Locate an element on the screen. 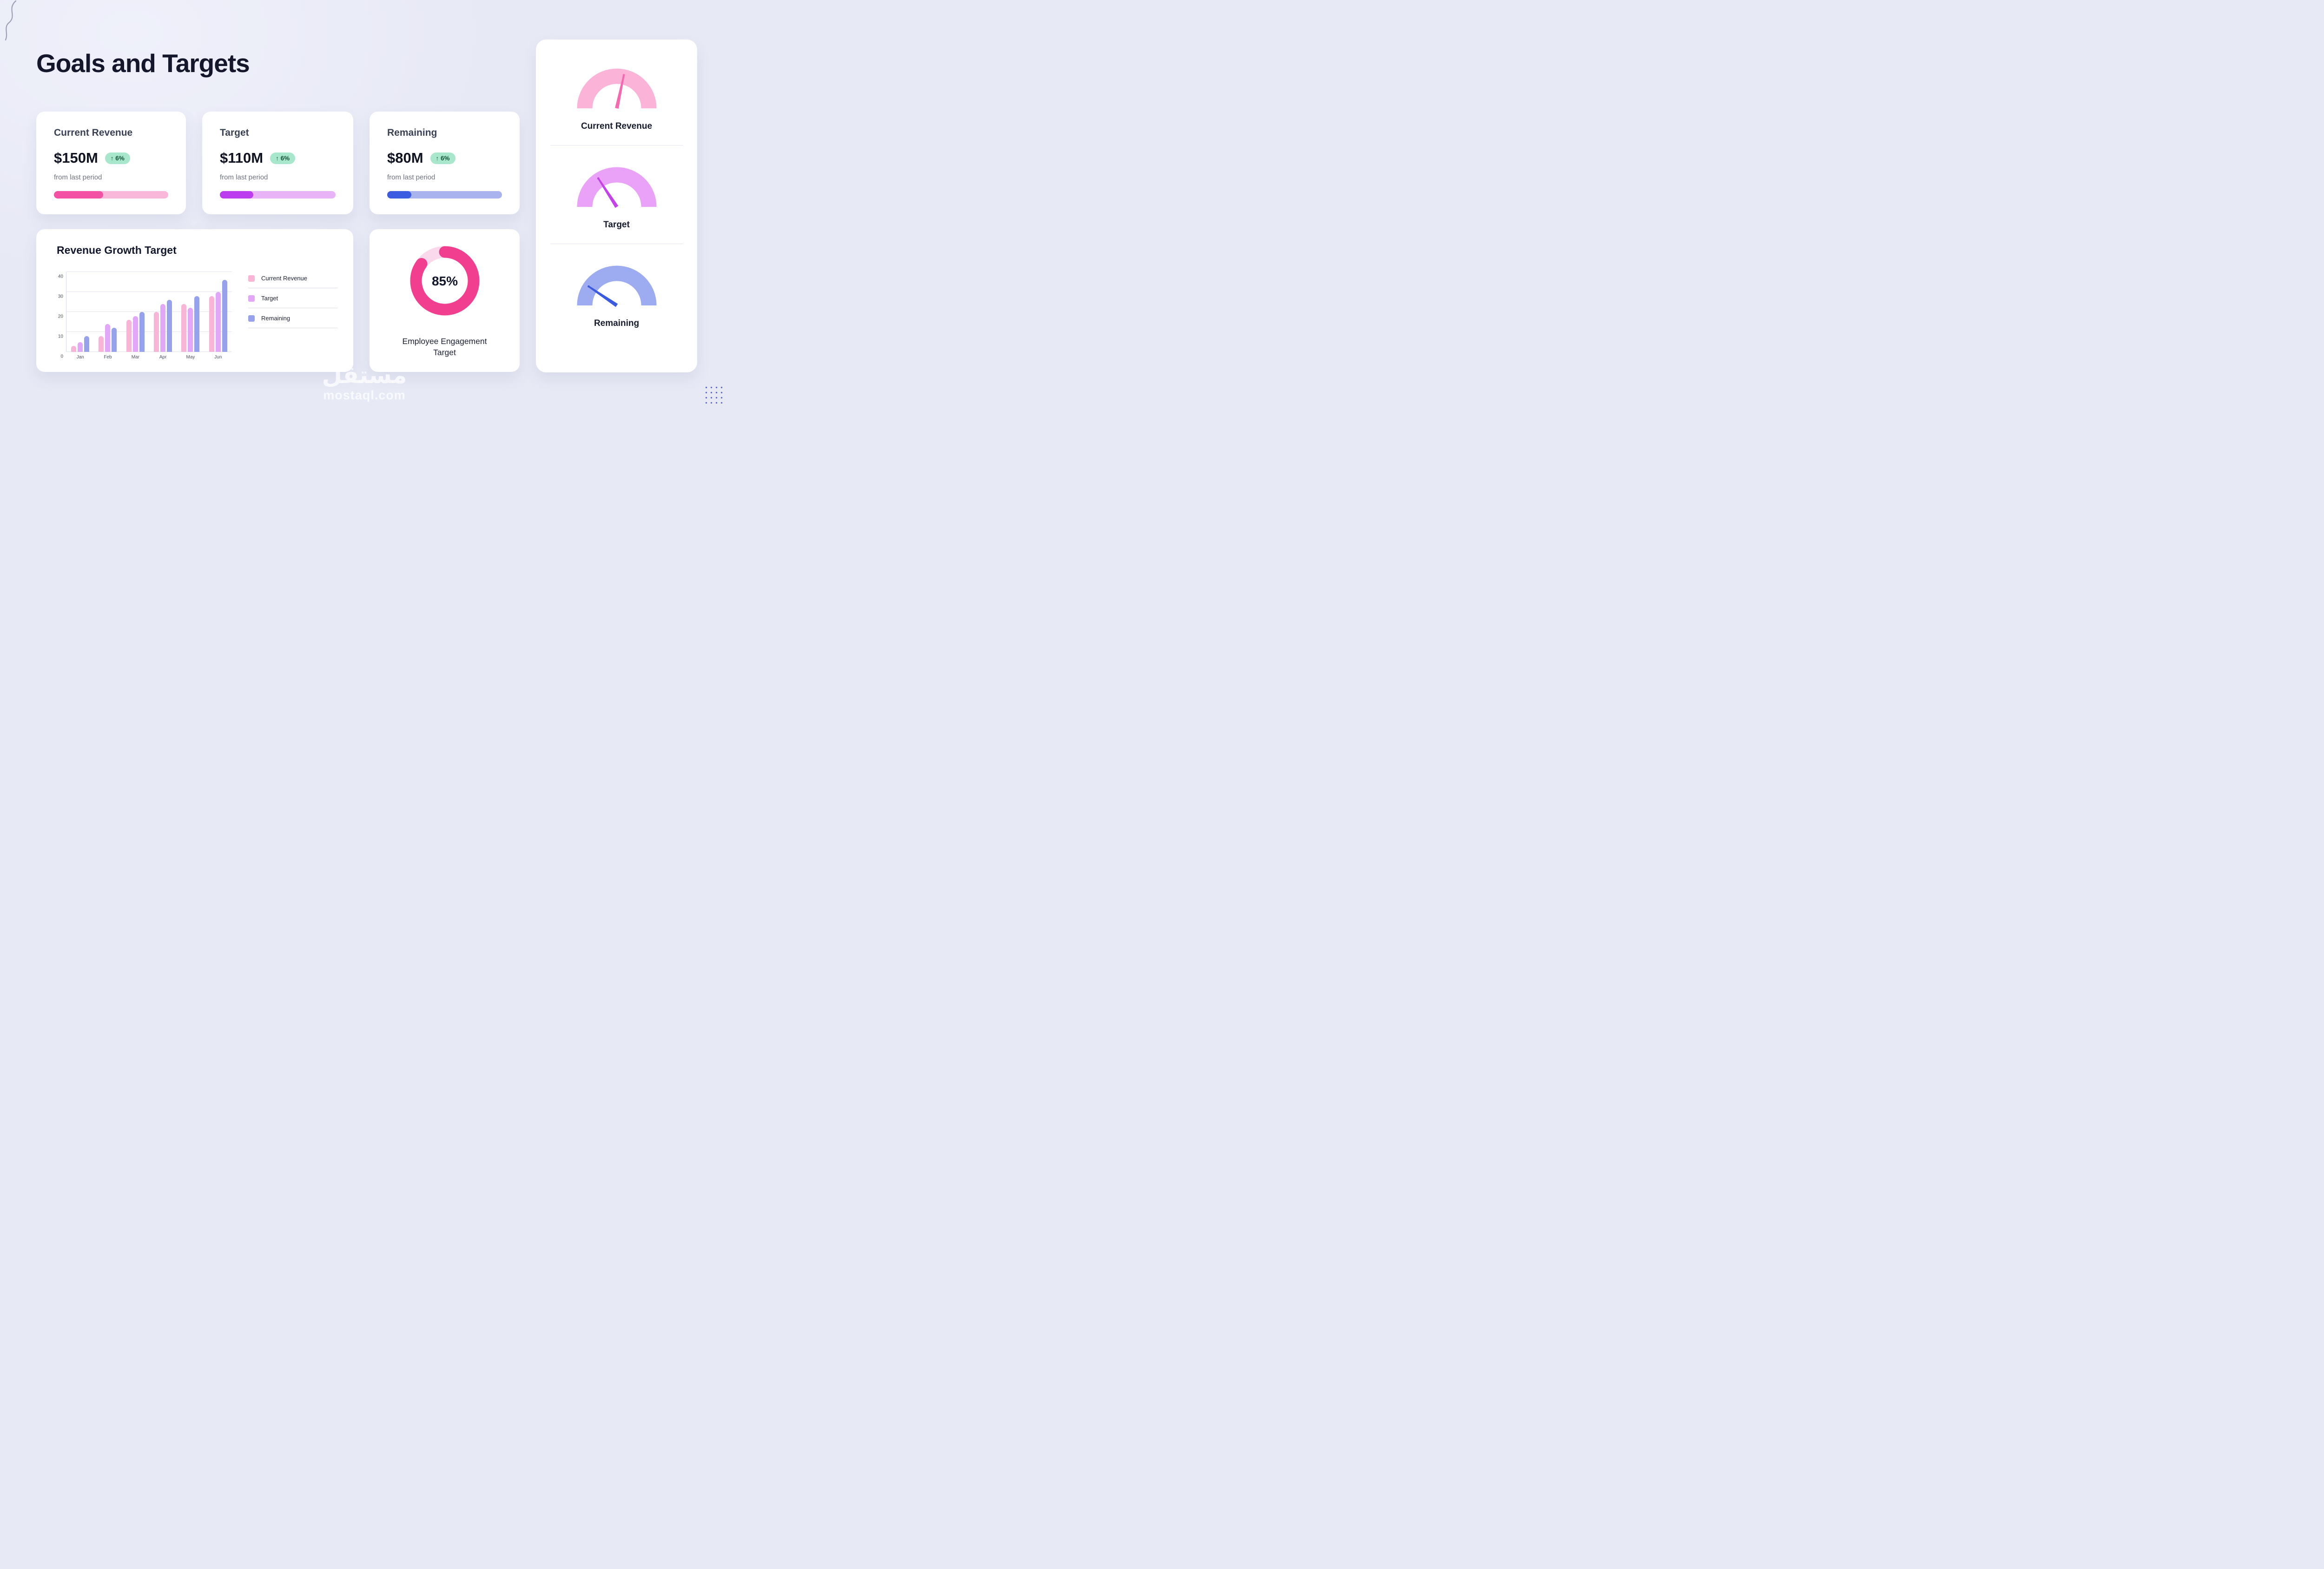  donut-chart: 85% is located at coordinates (444, 281).